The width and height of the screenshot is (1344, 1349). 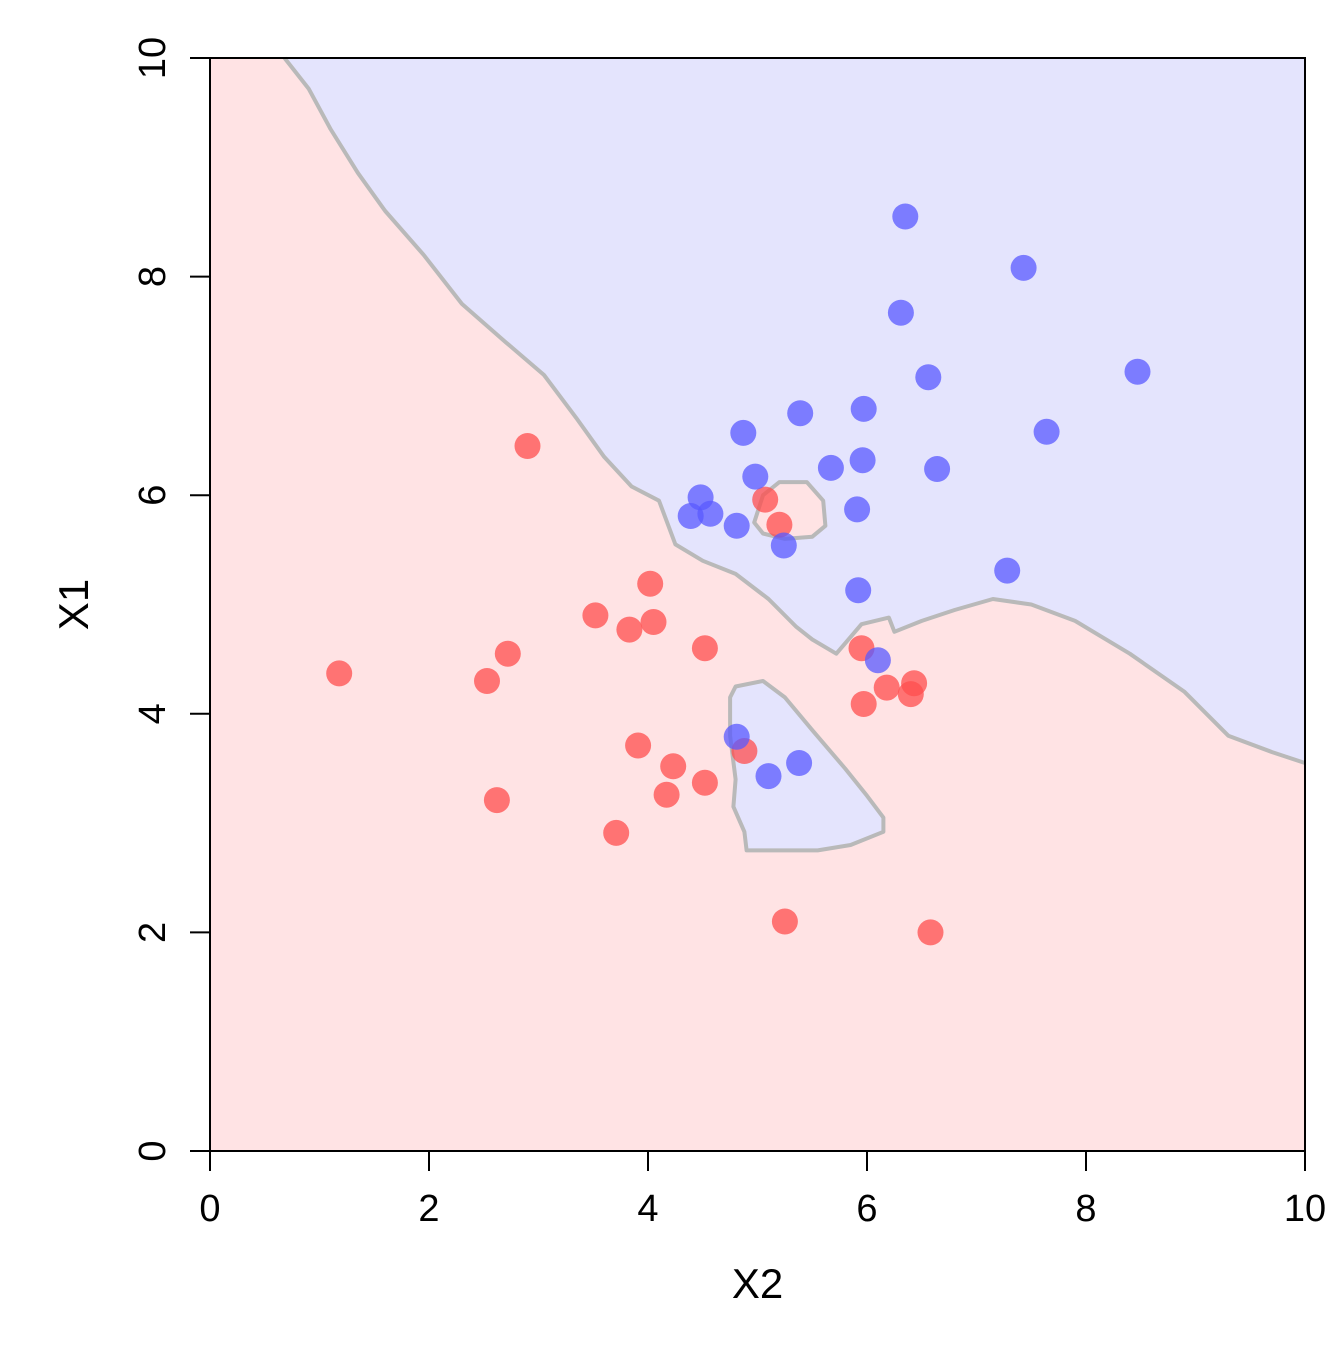 I want to click on y-axis: 0 2 4 6 8 10, so click(x=171, y=599).